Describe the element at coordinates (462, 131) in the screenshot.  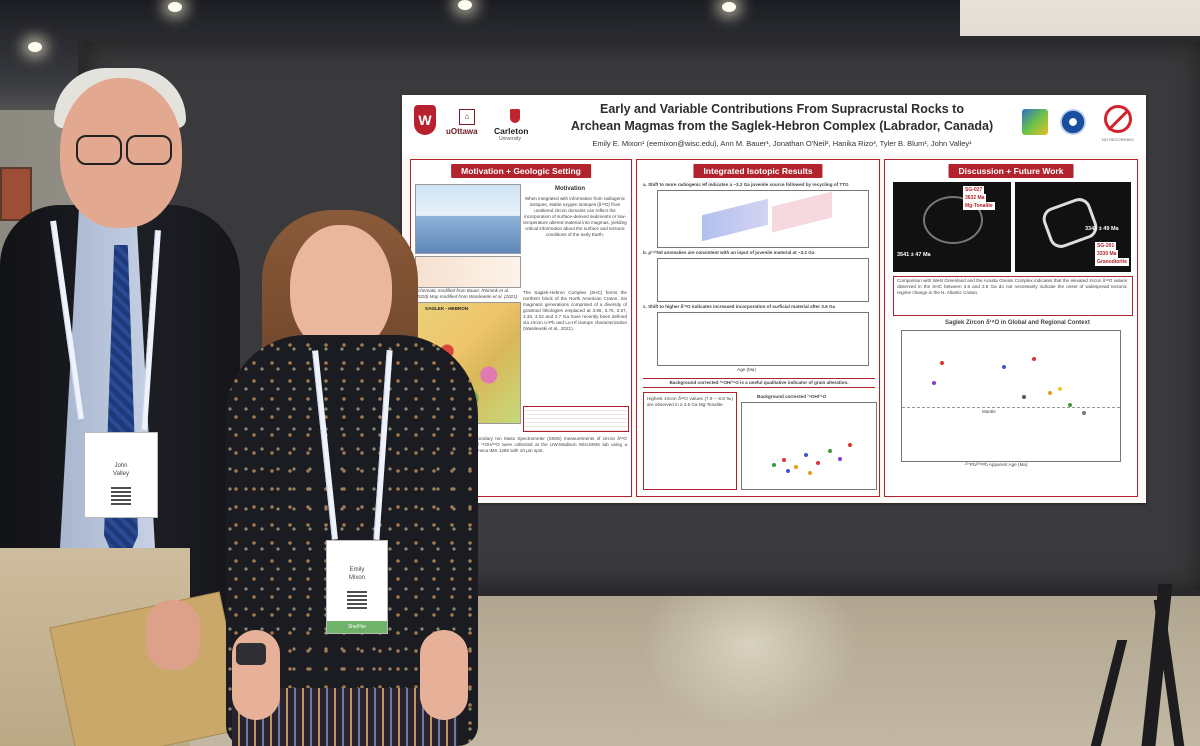
I see `uottawa-logo-text: uOttawa` at that location.